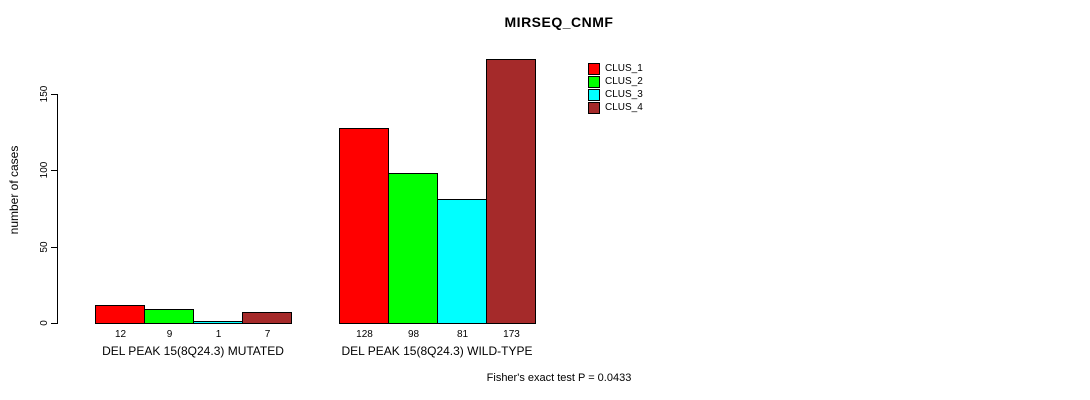  What do you see at coordinates (462, 261) in the screenshot?
I see `bar-clus_3-wildtype` at bounding box center [462, 261].